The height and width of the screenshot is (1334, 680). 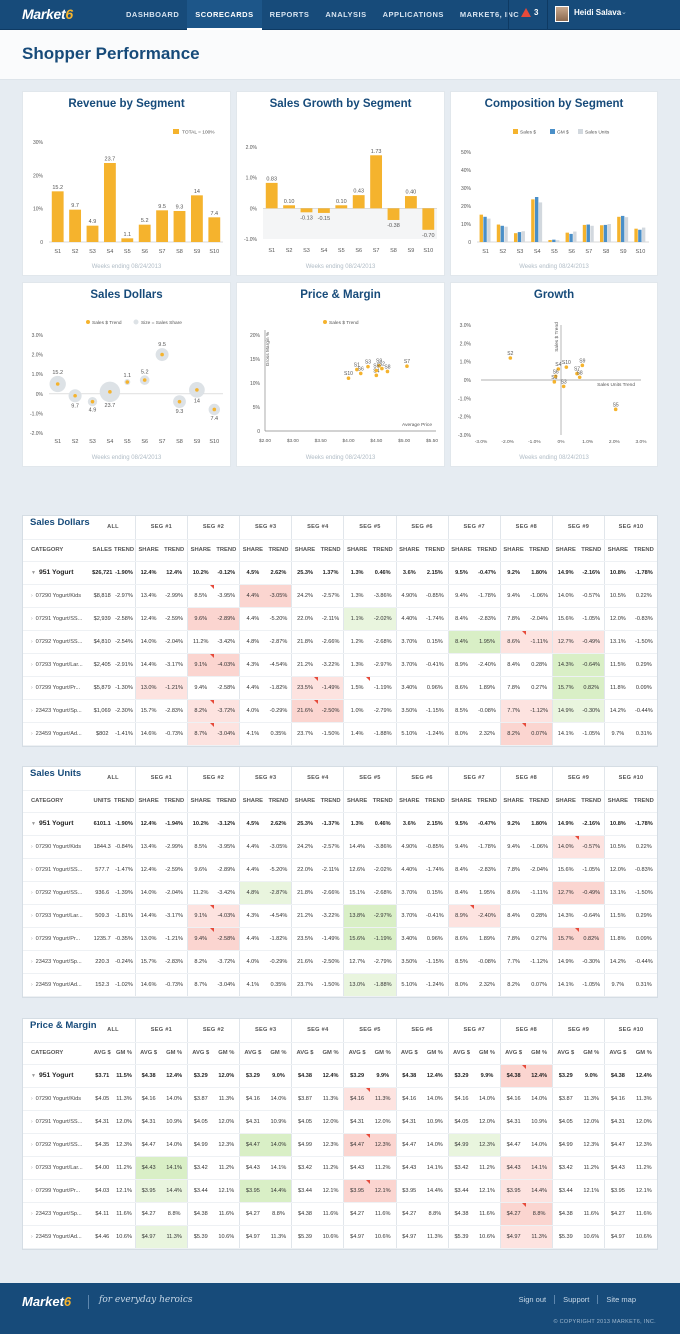 What do you see at coordinates (526, 779) in the screenshot?
I see `segment-header: SEG #8` at bounding box center [526, 779].